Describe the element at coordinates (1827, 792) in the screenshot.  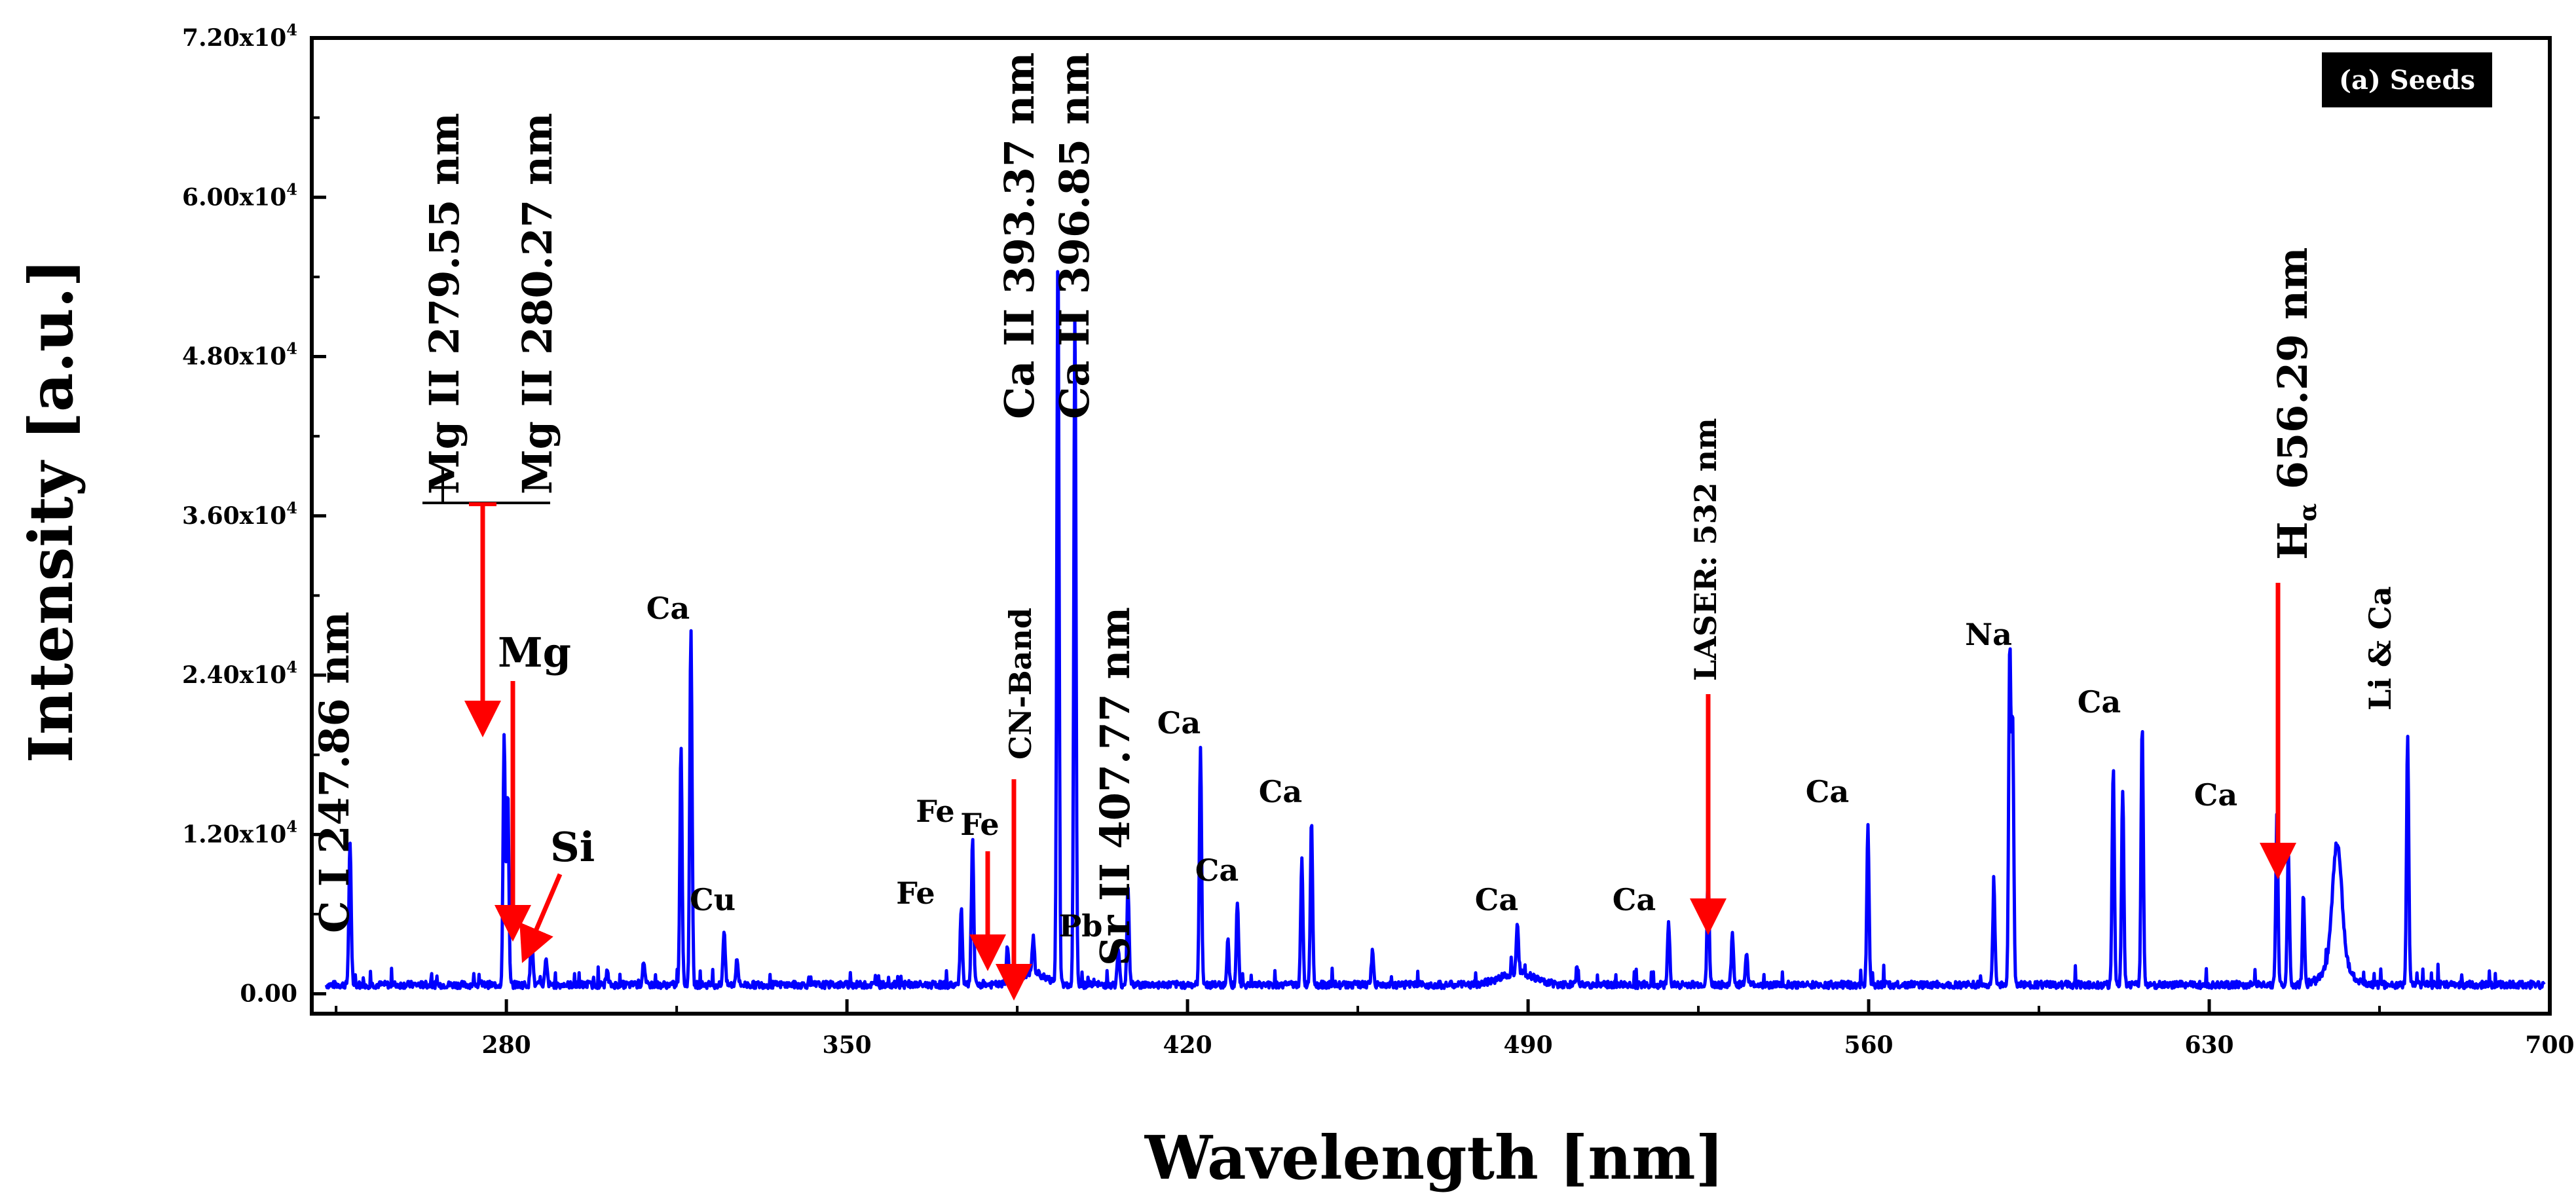
I see `ca-559-label: Ca` at that location.